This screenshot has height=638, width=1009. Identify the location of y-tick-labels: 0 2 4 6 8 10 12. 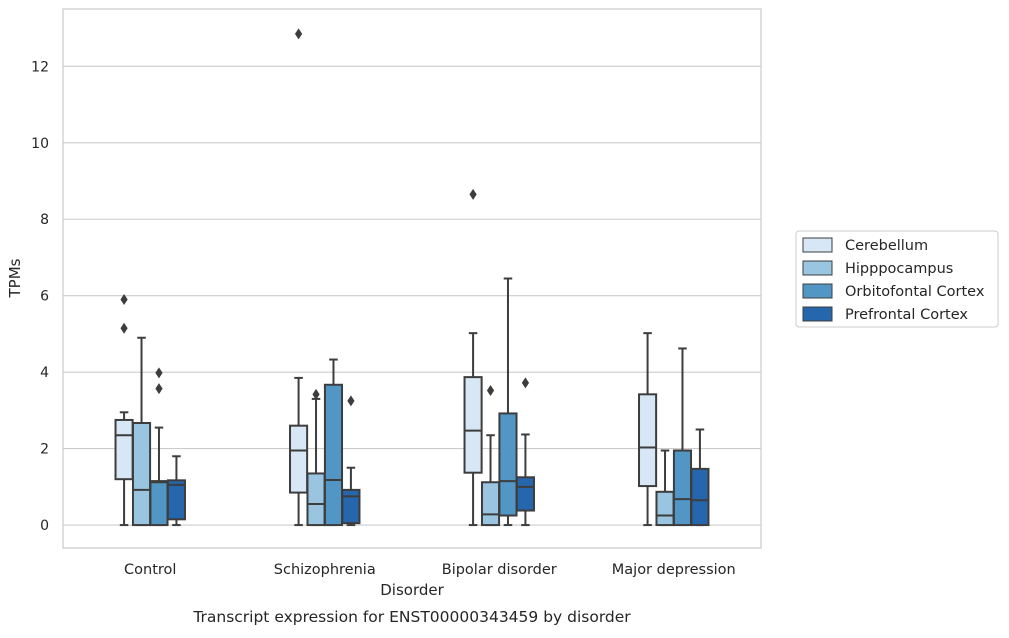
(40, 296).